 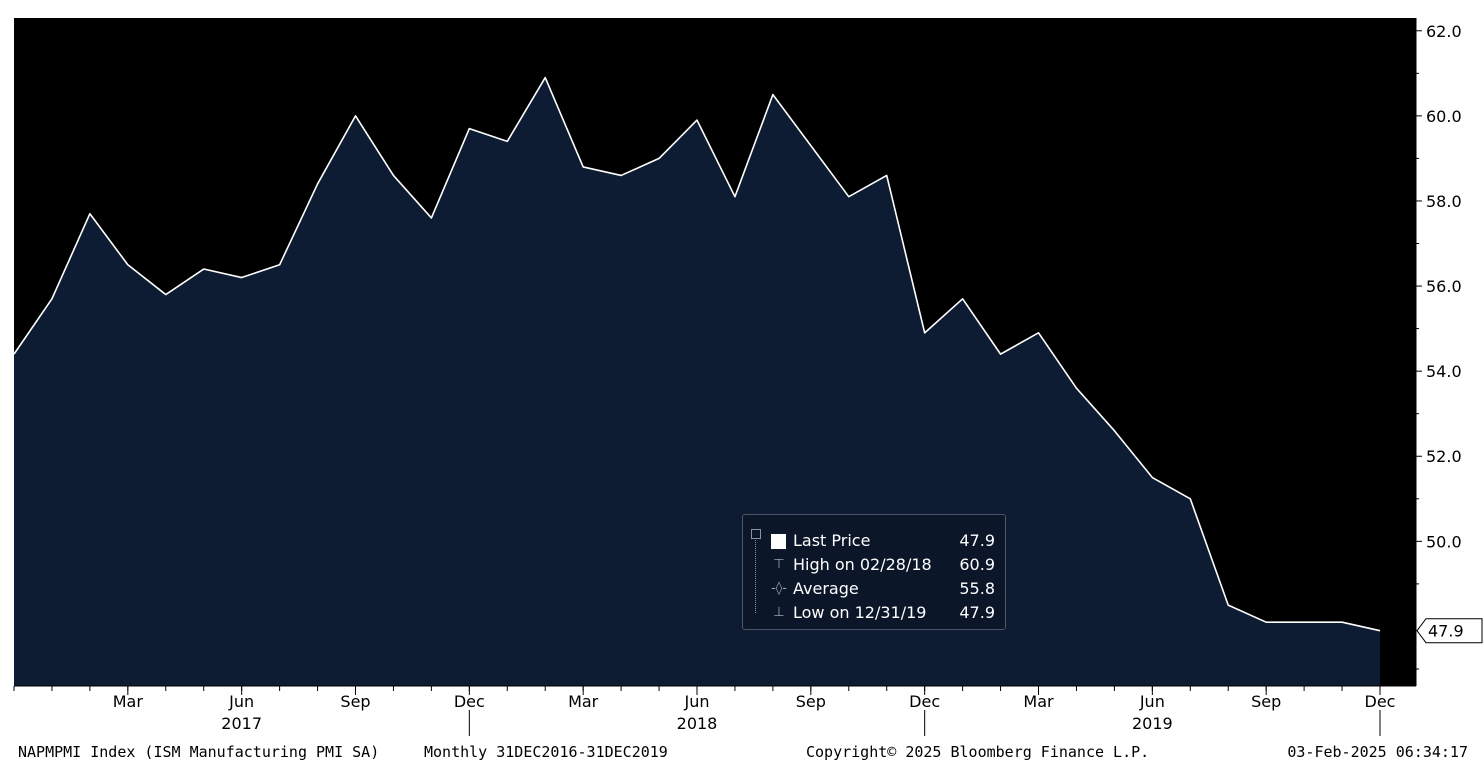 What do you see at coordinates (977, 588) in the screenshot?
I see `legend-value: 55.8` at bounding box center [977, 588].